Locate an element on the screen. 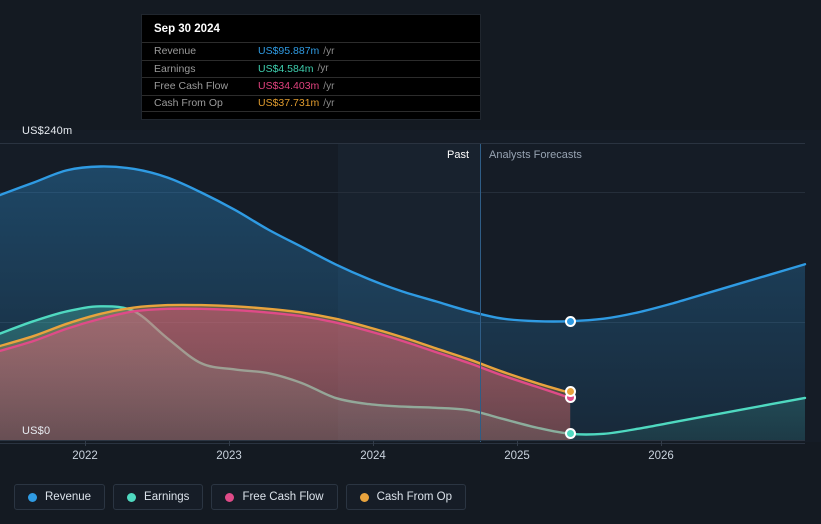 The width and height of the screenshot is (821, 524). tooltip-row-label: Cash From Op is located at coordinates (188, 103).